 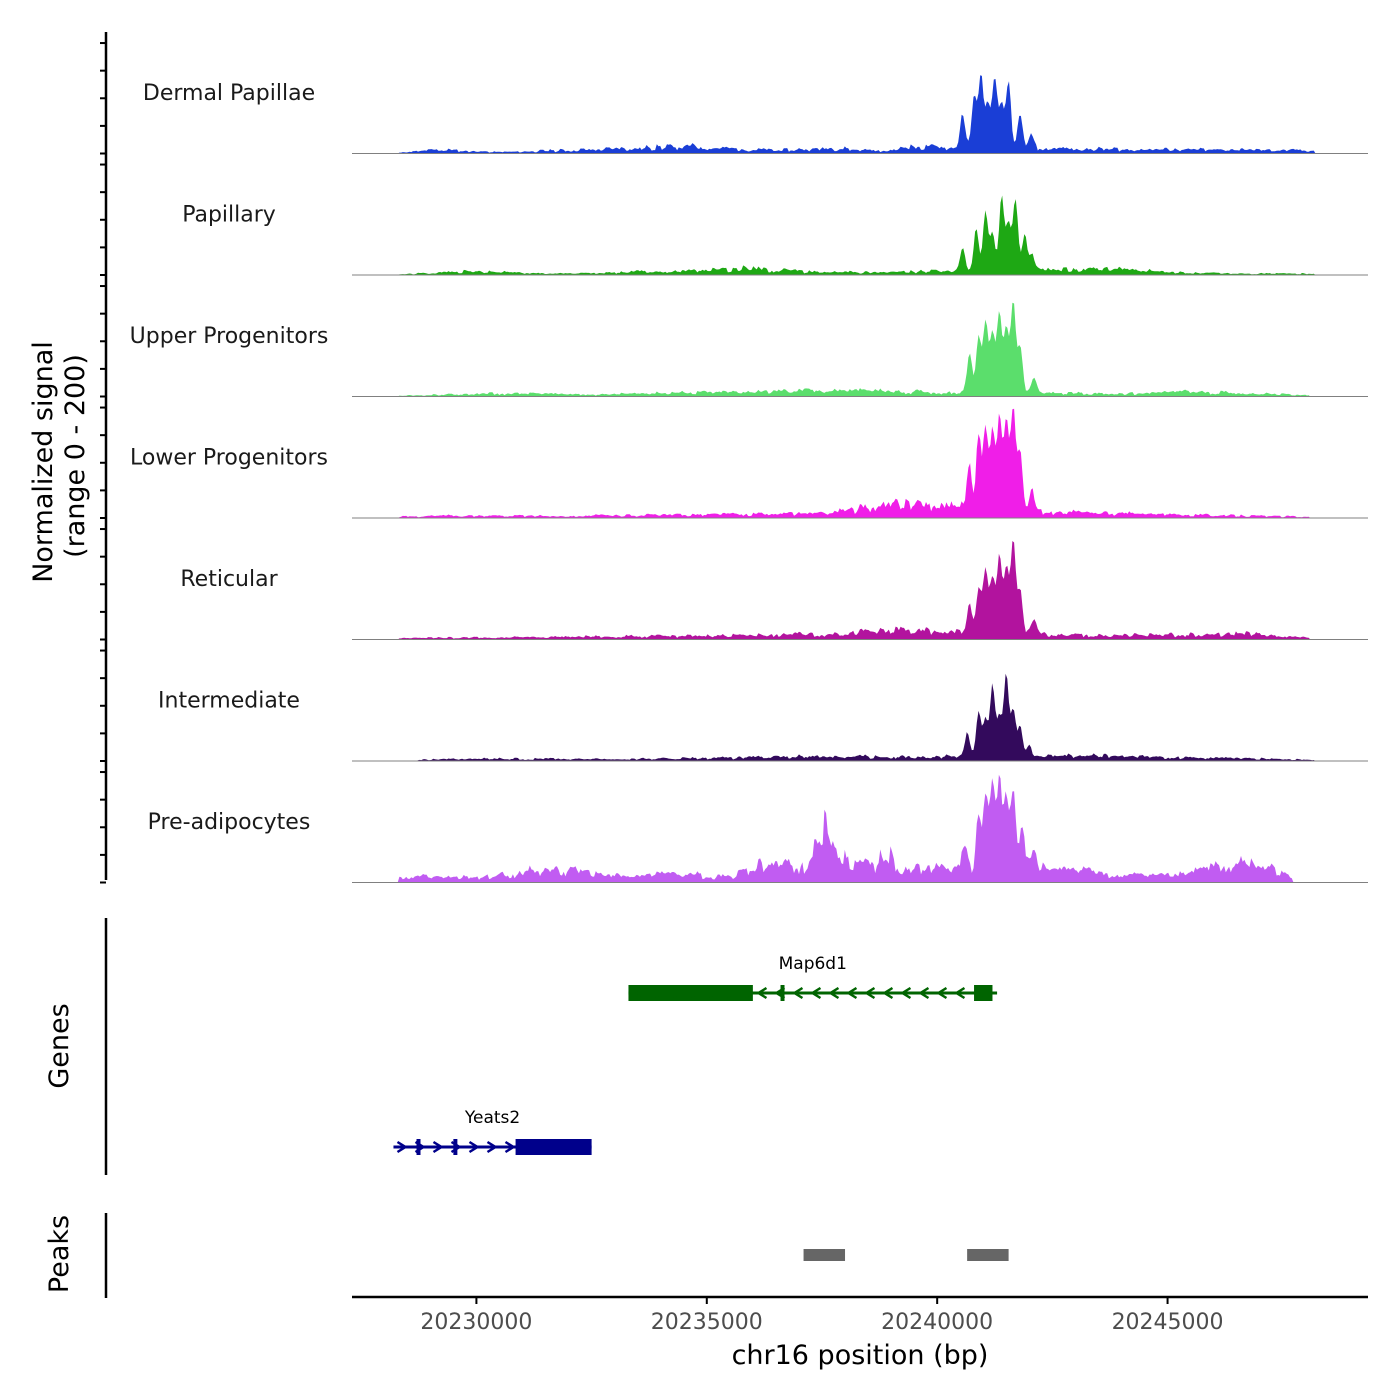 I want to click on x-tick-label: 20240000, so click(x=937, y=1322).